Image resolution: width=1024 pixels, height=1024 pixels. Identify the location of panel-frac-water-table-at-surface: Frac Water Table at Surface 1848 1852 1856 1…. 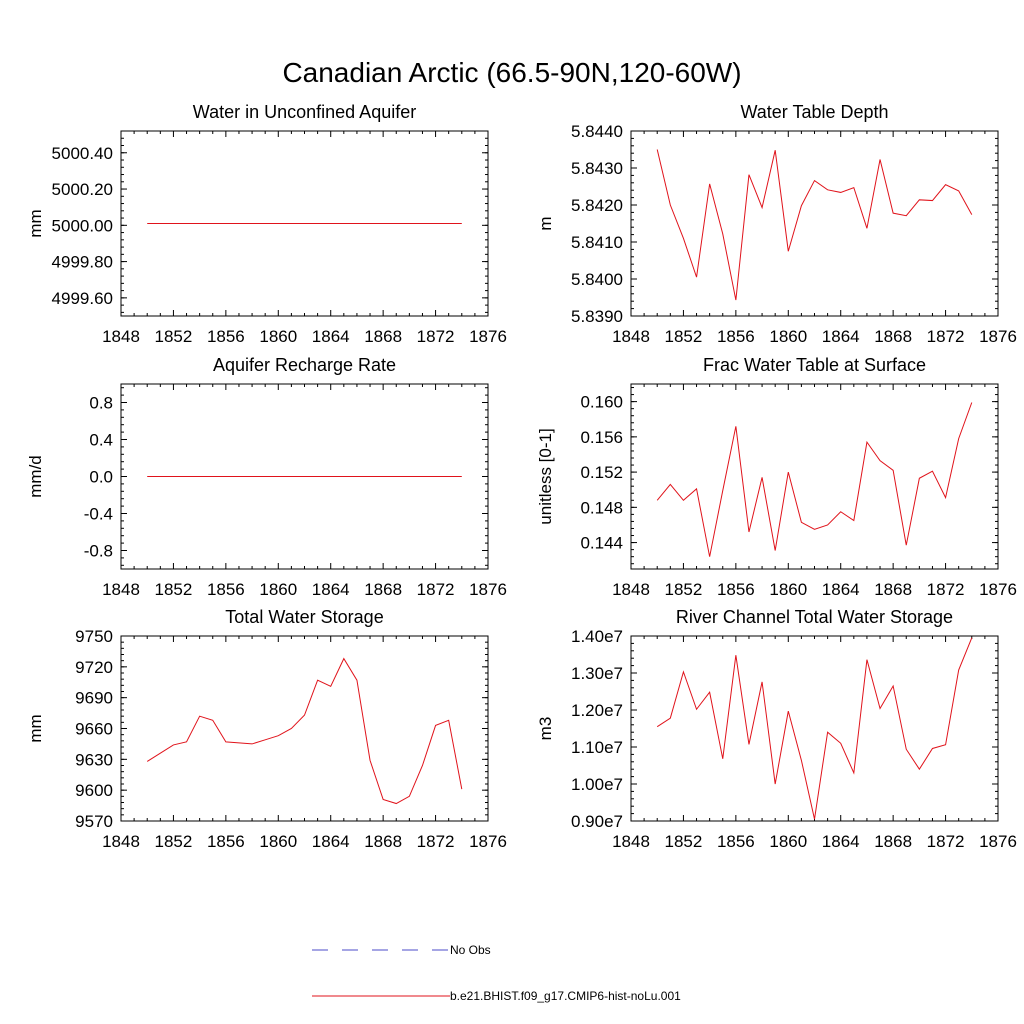
(776, 477).